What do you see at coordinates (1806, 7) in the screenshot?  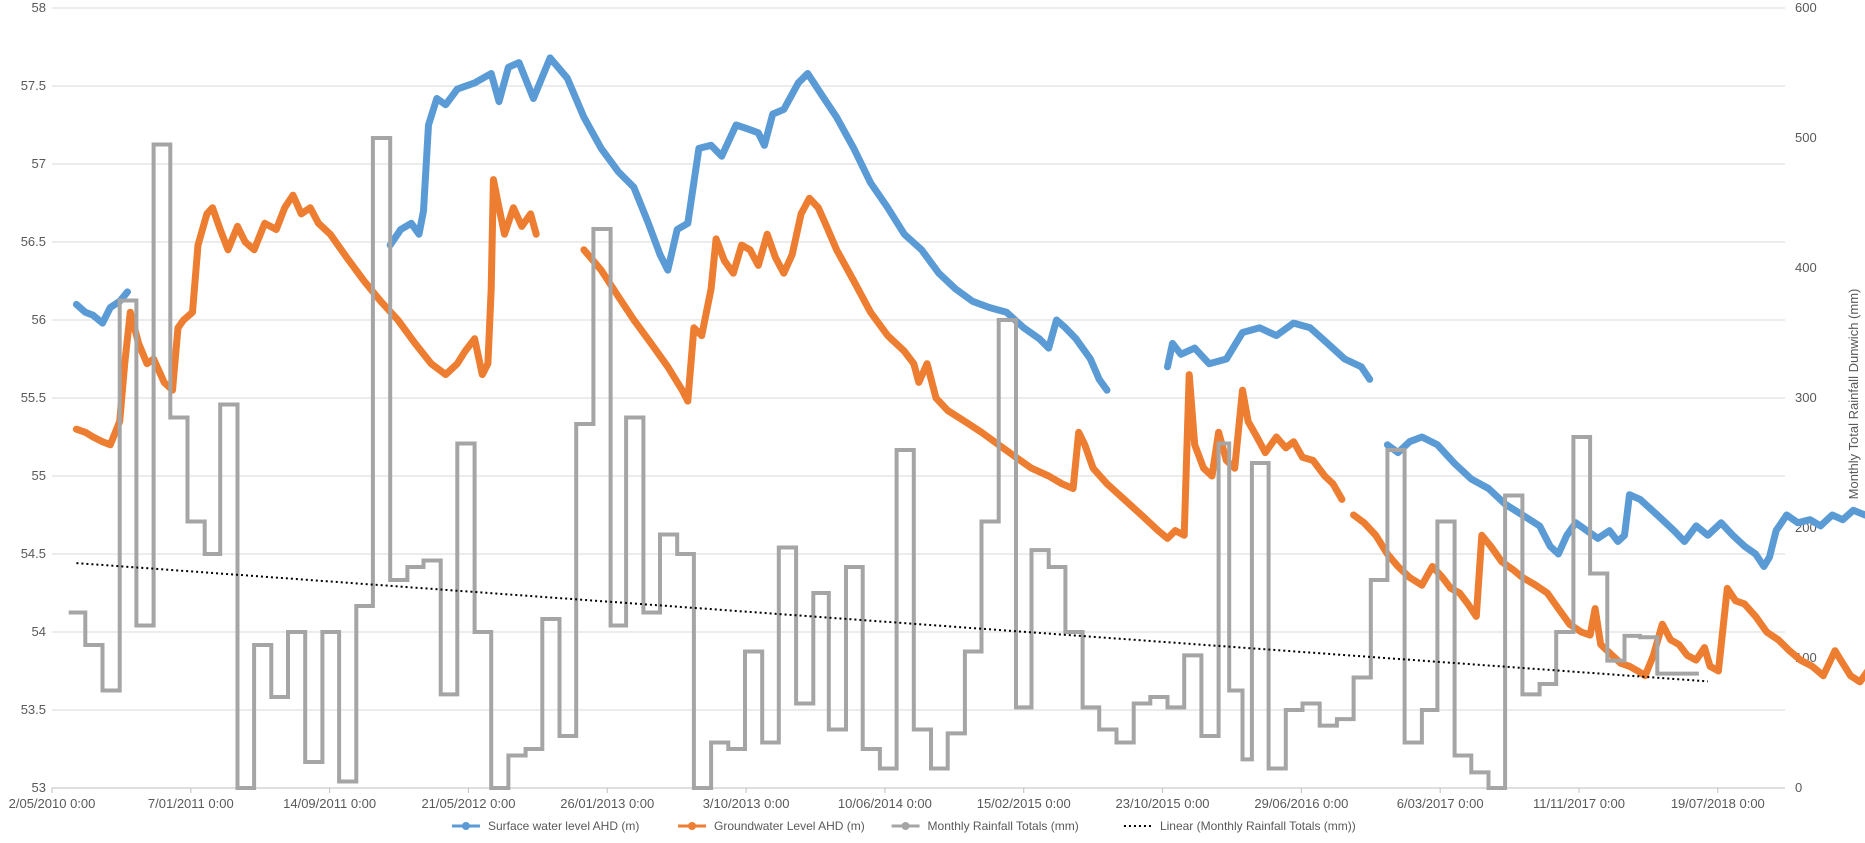 I see `y-right-tick-label: 600` at bounding box center [1806, 7].